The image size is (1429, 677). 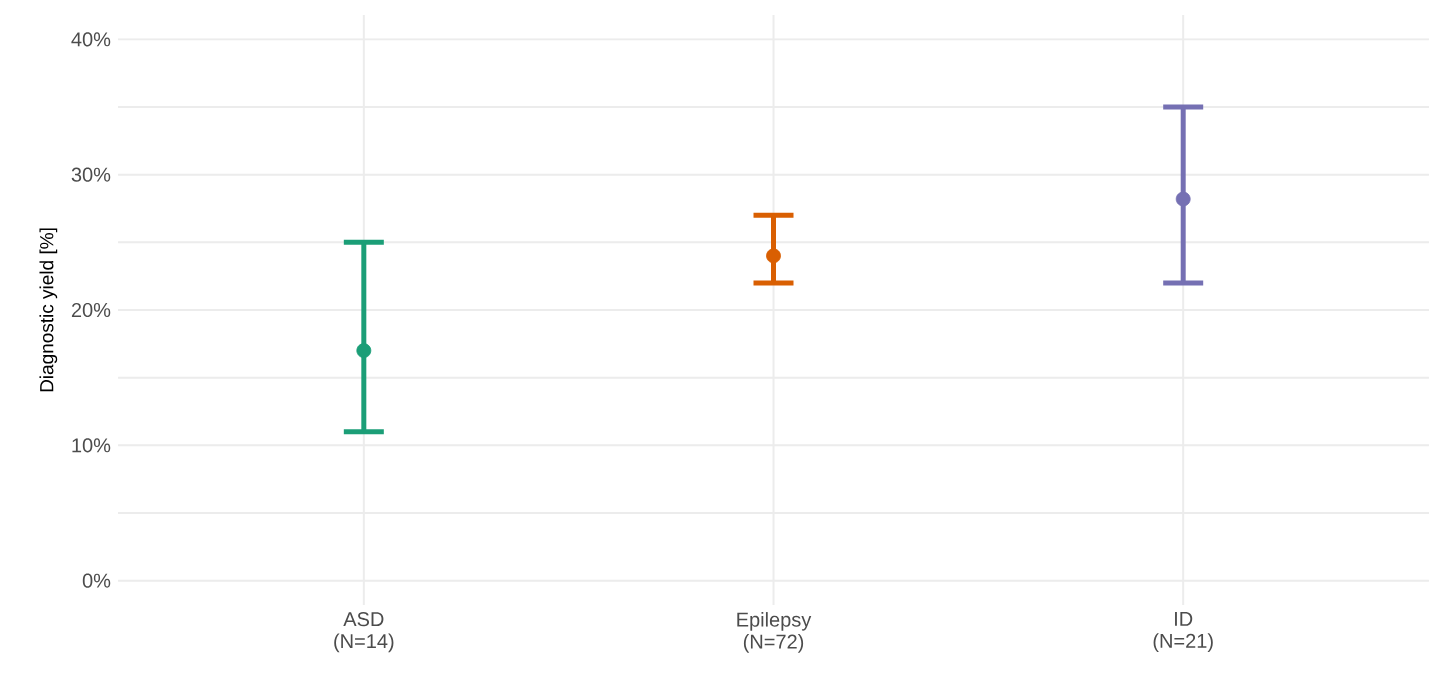 What do you see at coordinates (91, 310) in the screenshot?
I see `y-tick-label: 20%` at bounding box center [91, 310].